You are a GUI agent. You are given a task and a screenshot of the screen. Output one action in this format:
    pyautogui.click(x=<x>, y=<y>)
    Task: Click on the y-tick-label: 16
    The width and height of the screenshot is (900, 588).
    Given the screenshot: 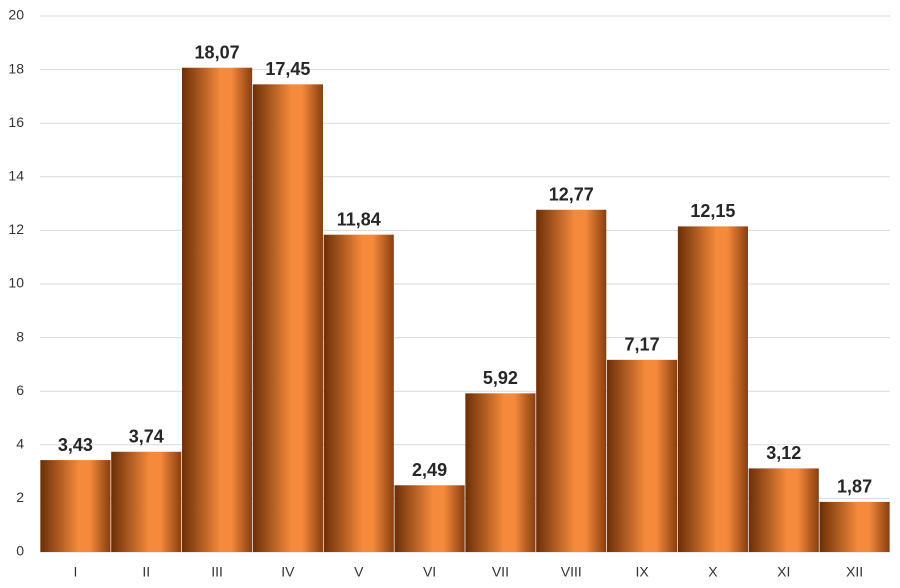 What is the action you would take?
    pyautogui.click(x=16, y=122)
    